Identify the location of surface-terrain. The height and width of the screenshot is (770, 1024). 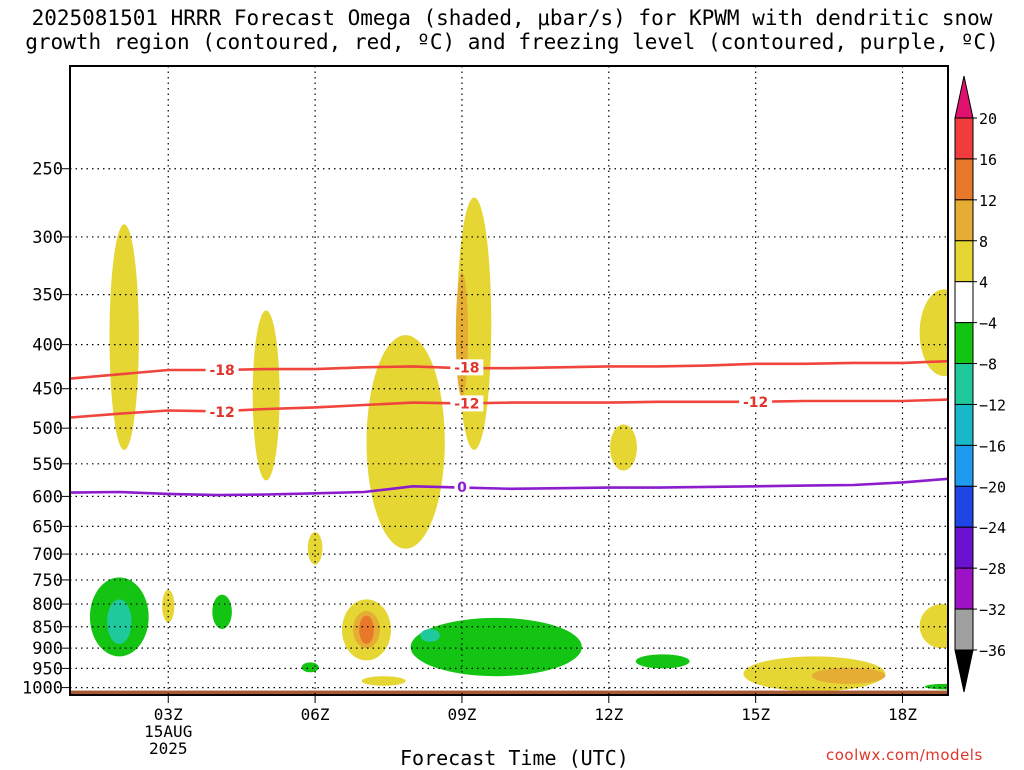
(509, 692).